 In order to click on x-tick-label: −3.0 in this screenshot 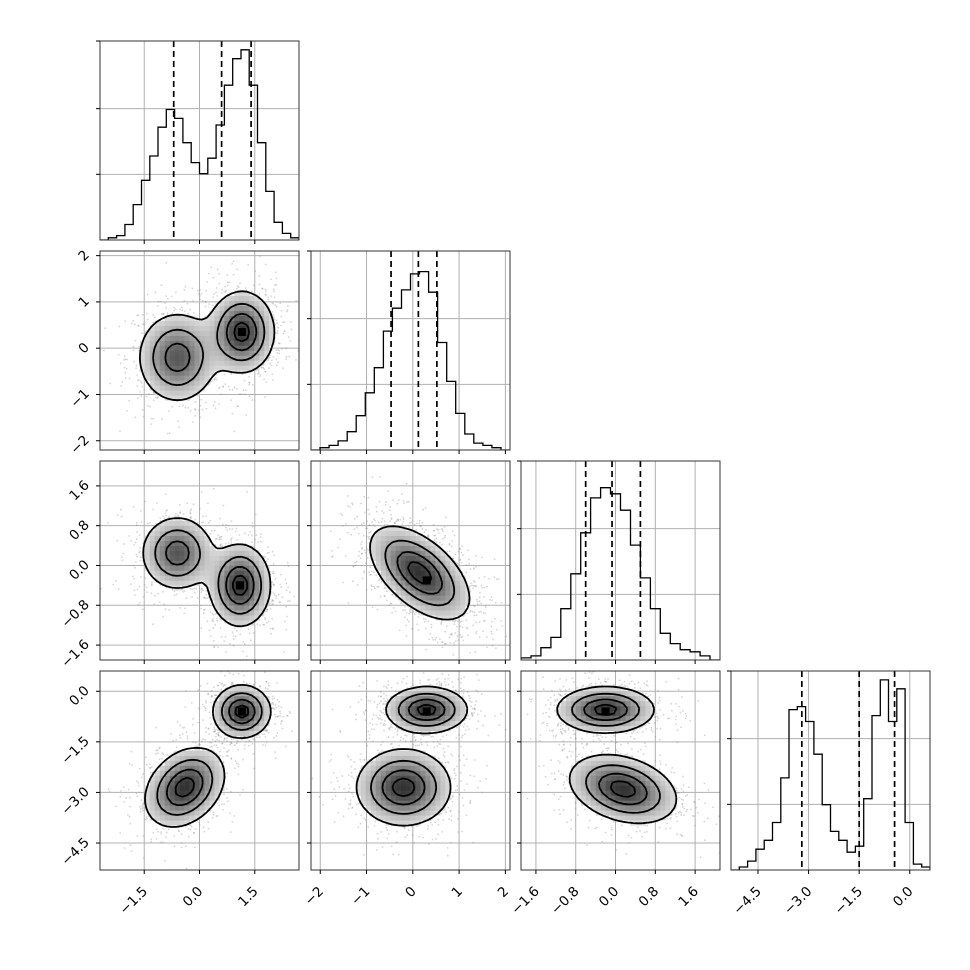, I will do `click(798, 901)`.